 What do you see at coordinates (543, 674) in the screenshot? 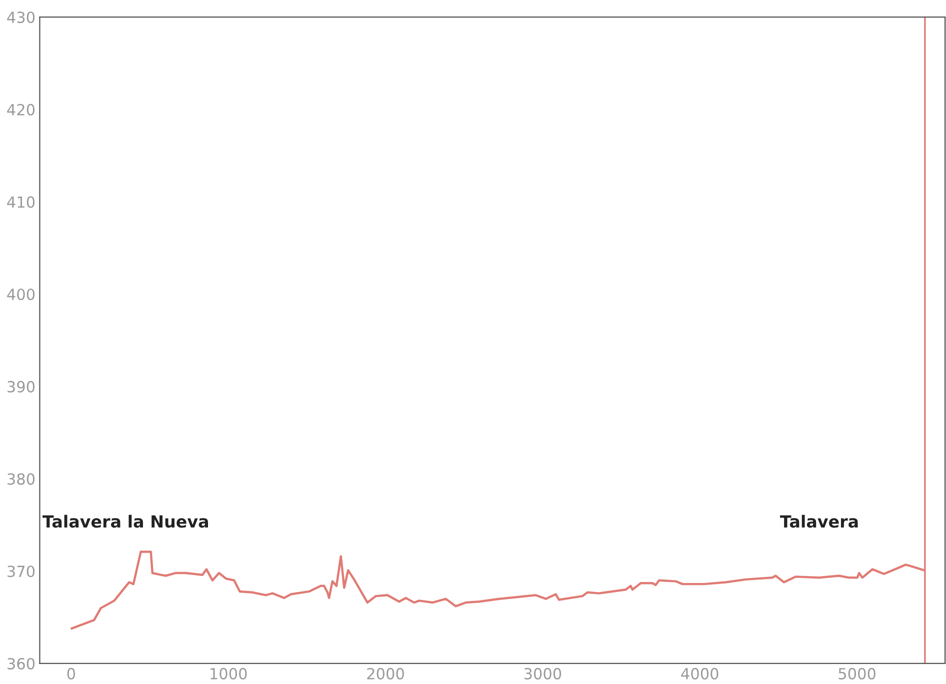
I see `x-tick-label: 3000` at bounding box center [543, 674].